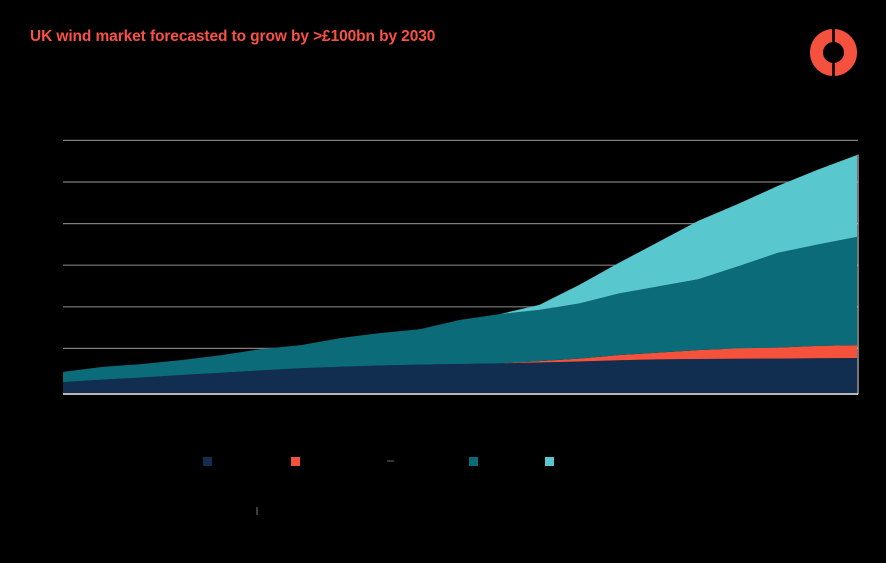 Image resolution: width=886 pixels, height=563 pixels. I want to click on legend-swatch-teal, so click(473, 461).